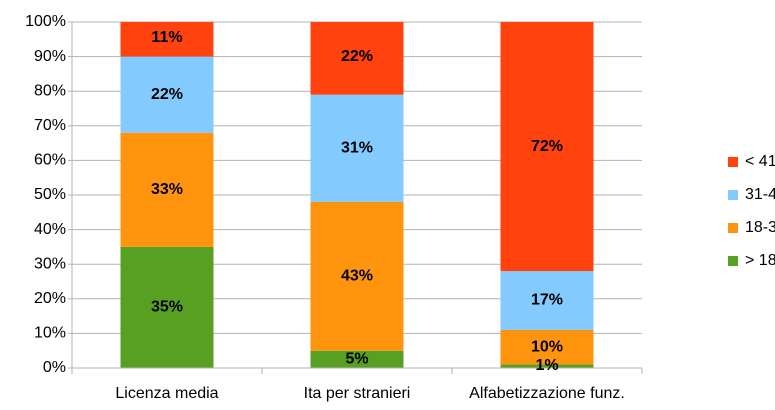  What do you see at coordinates (547, 393) in the screenshot?
I see `x-tick-label: Alfabetizzazione funz.` at bounding box center [547, 393].